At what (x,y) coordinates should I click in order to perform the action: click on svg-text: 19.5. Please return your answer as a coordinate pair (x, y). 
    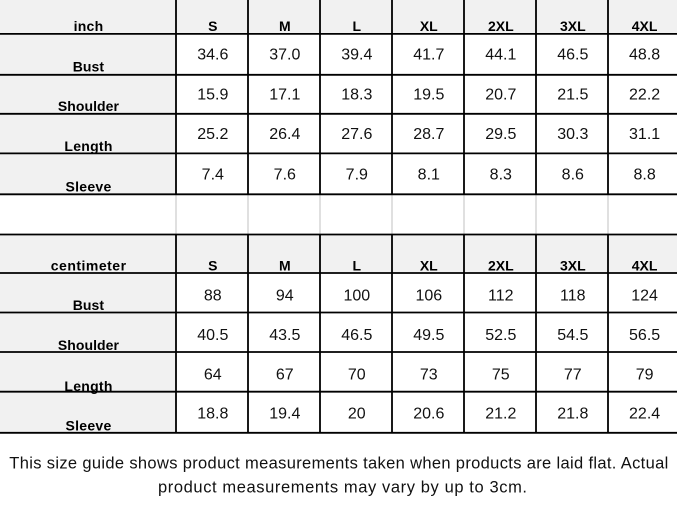
    Looking at the image, I should click on (428, 94).